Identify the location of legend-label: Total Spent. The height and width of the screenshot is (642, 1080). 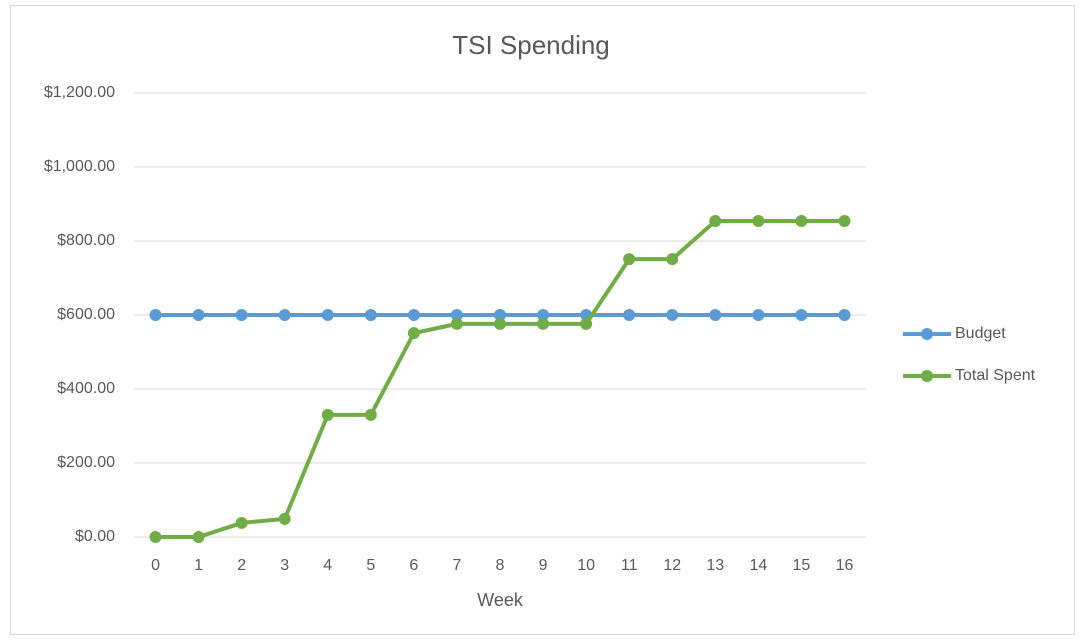
(995, 375).